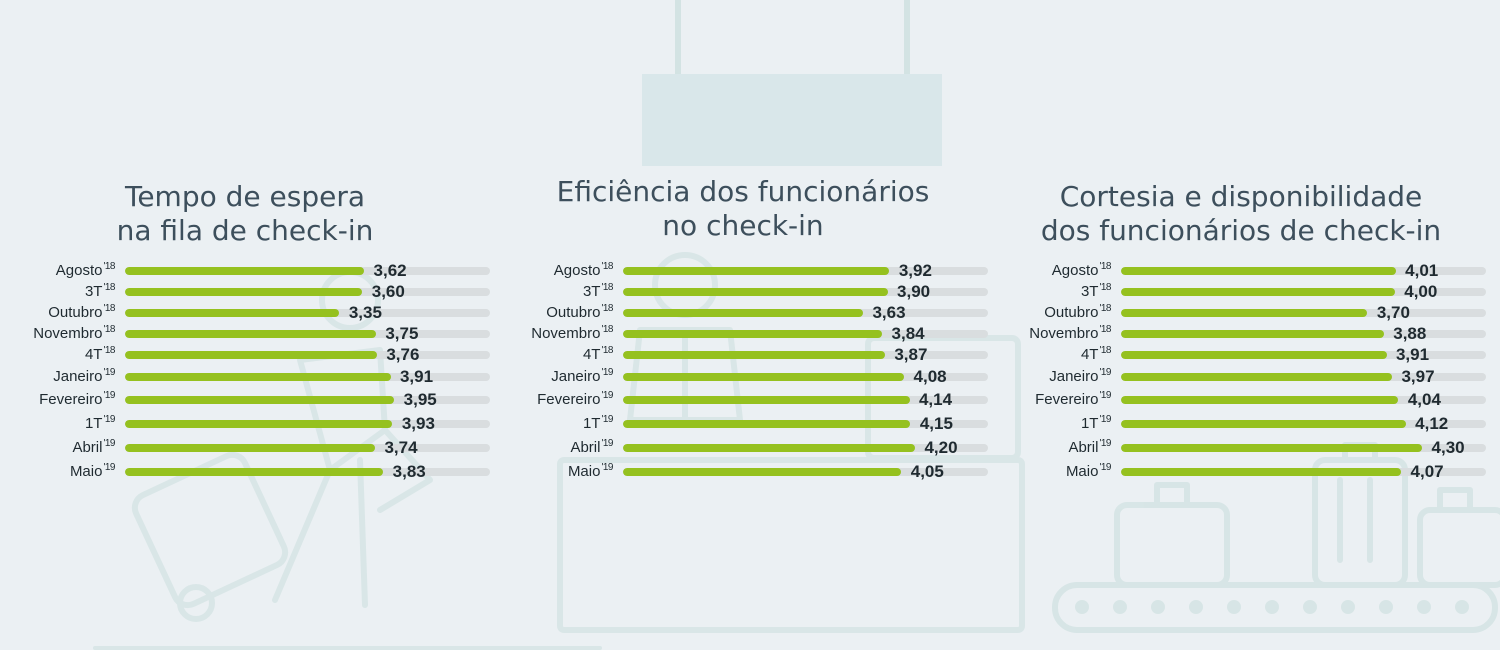  What do you see at coordinates (60, 292) in the screenshot?
I see `category-label: 3T'18` at bounding box center [60, 292].